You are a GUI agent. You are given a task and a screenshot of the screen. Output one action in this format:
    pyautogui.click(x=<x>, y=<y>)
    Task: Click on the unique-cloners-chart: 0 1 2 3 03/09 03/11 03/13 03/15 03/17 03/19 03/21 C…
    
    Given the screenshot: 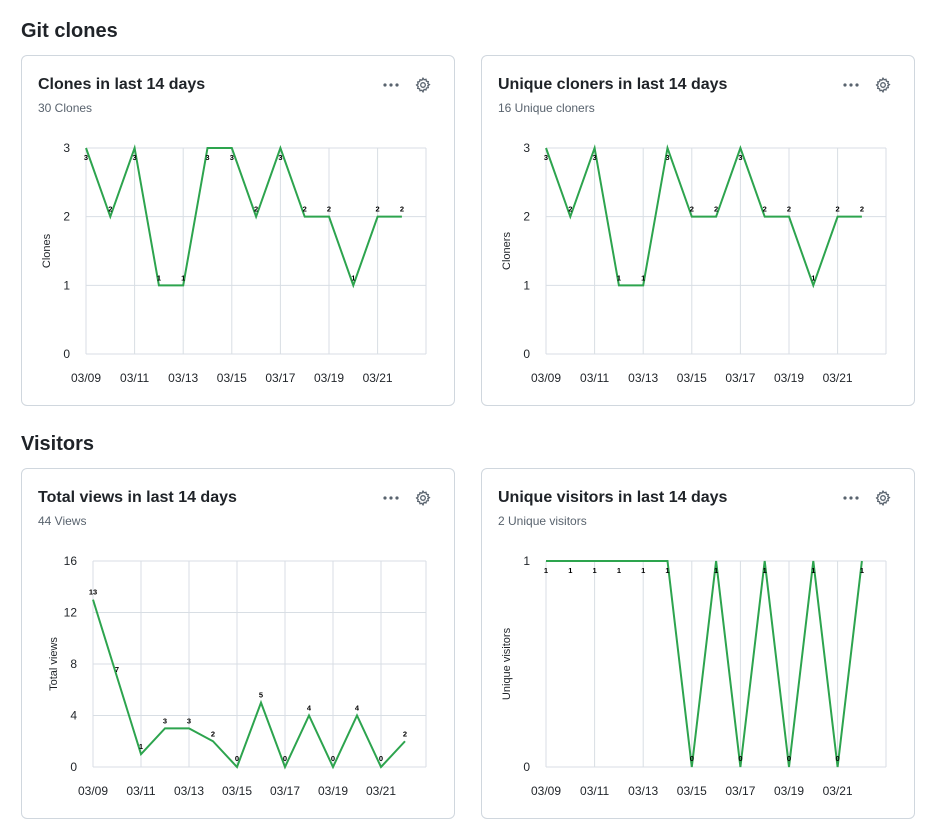 What is the action you would take?
    pyautogui.click(x=694, y=263)
    